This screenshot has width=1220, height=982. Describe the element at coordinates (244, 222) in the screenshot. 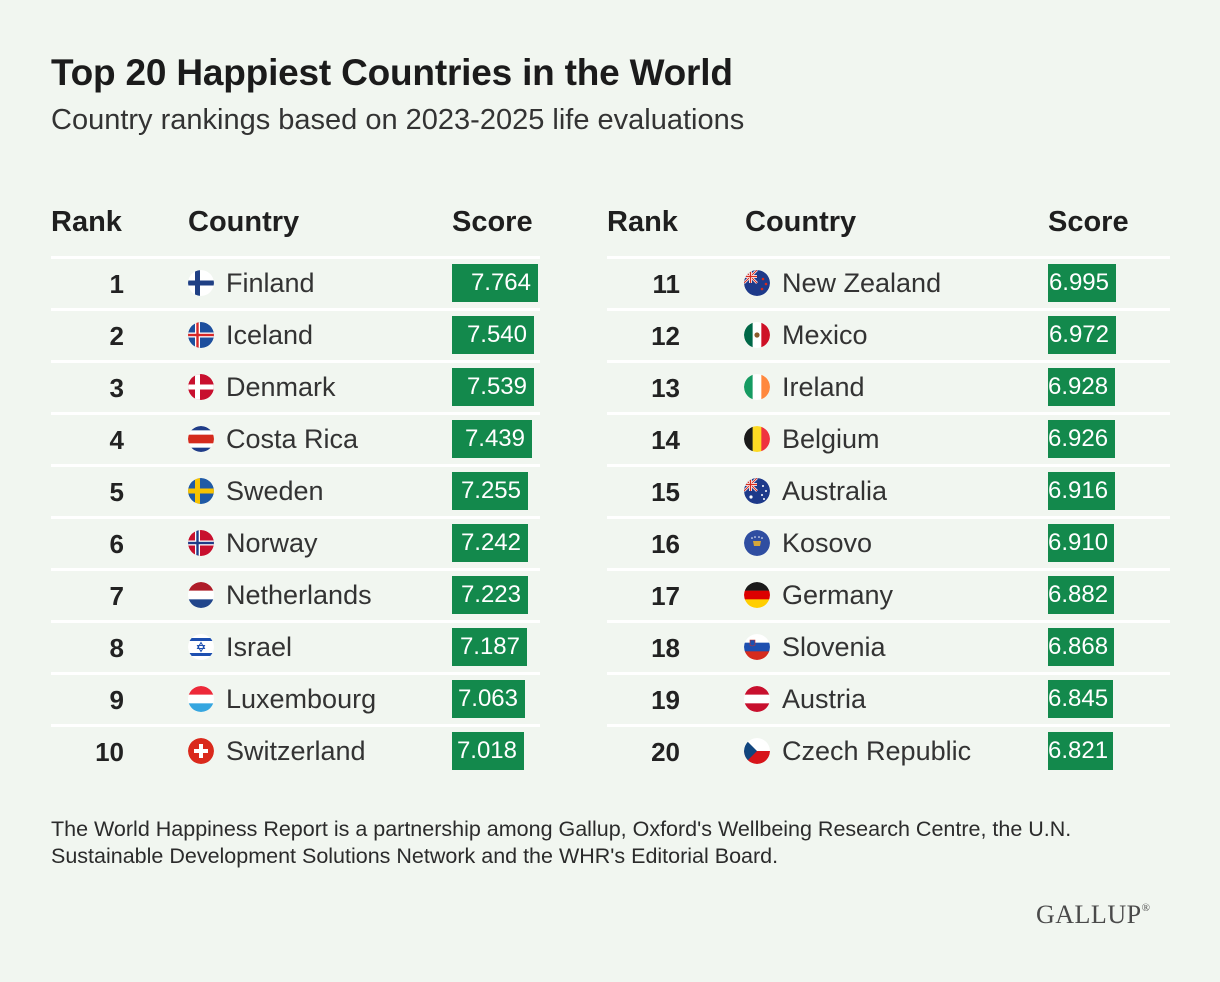

I see `country-header-left: Country` at that location.